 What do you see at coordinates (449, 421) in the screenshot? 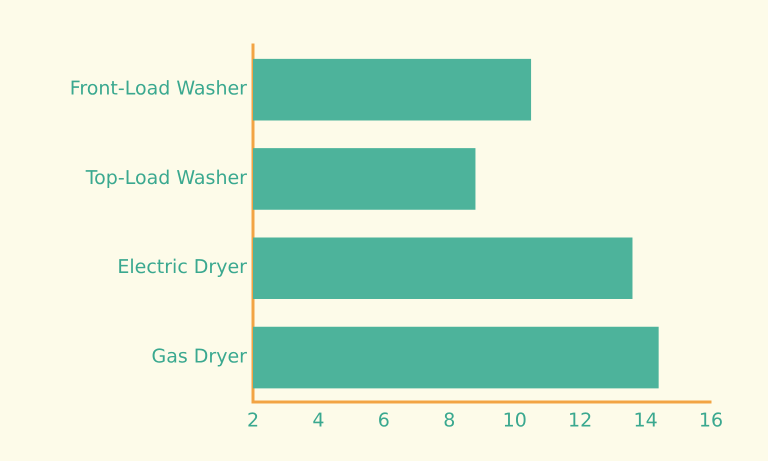
I see `x-tick-label: 8` at bounding box center [449, 421].